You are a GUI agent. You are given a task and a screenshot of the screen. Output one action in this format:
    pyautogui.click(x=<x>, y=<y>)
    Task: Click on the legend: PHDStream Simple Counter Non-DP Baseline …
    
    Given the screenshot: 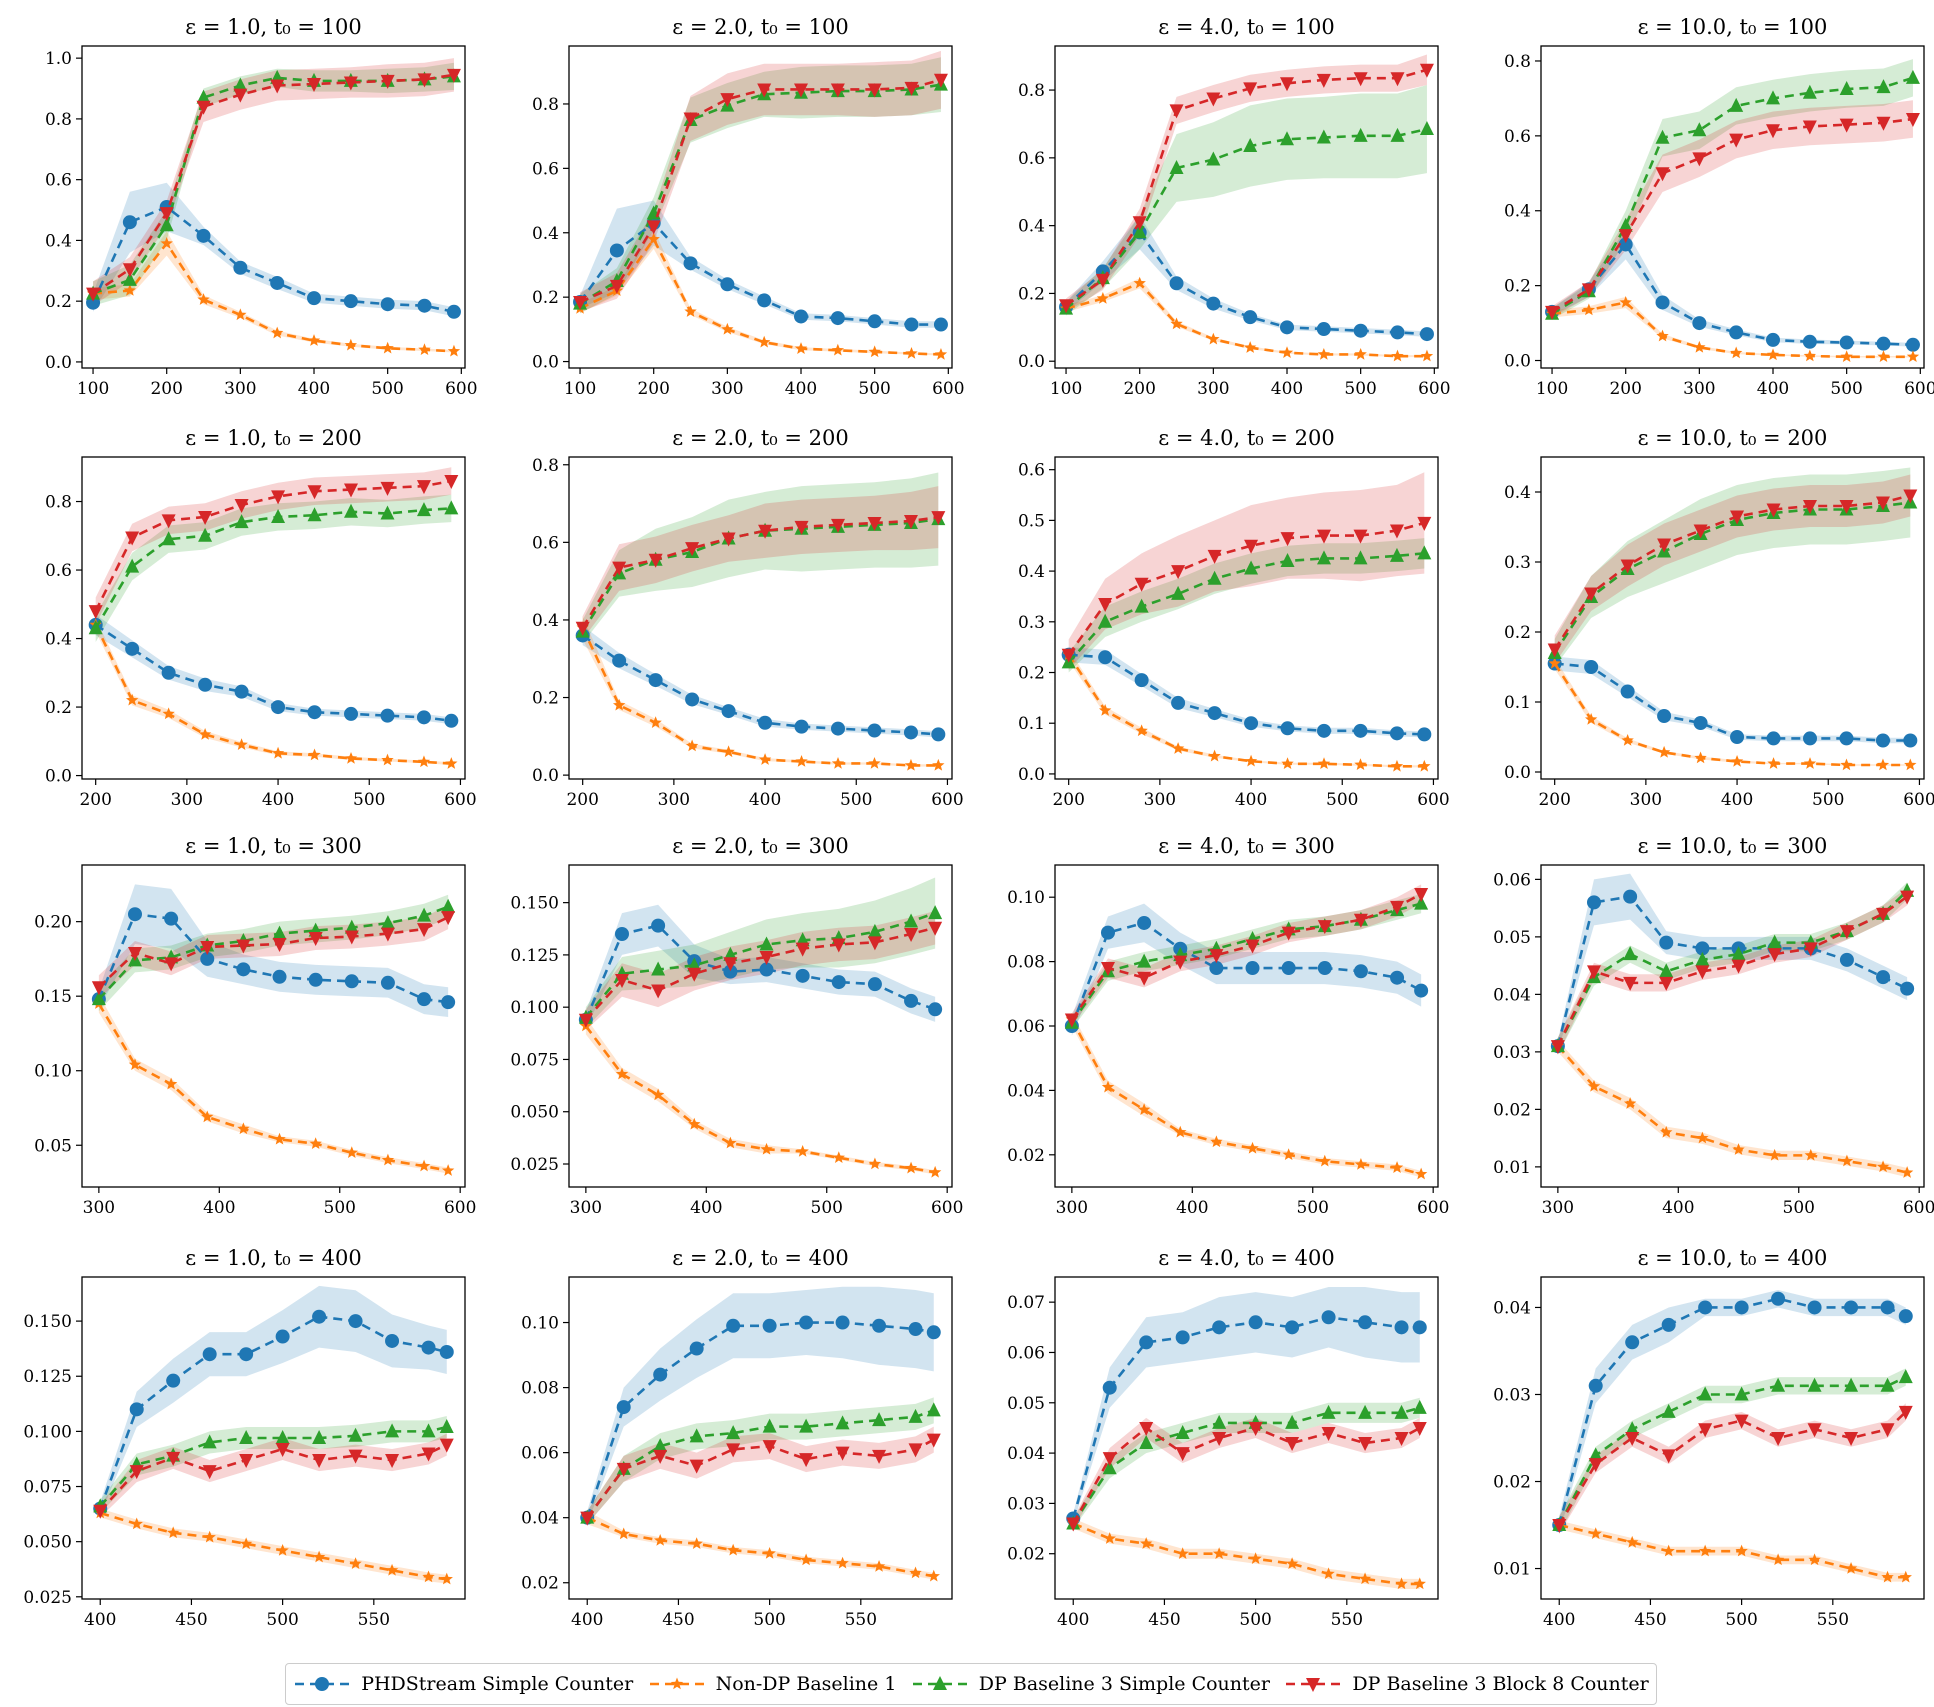 What is the action you would take?
    pyautogui.click(x=971, y=1684)
    